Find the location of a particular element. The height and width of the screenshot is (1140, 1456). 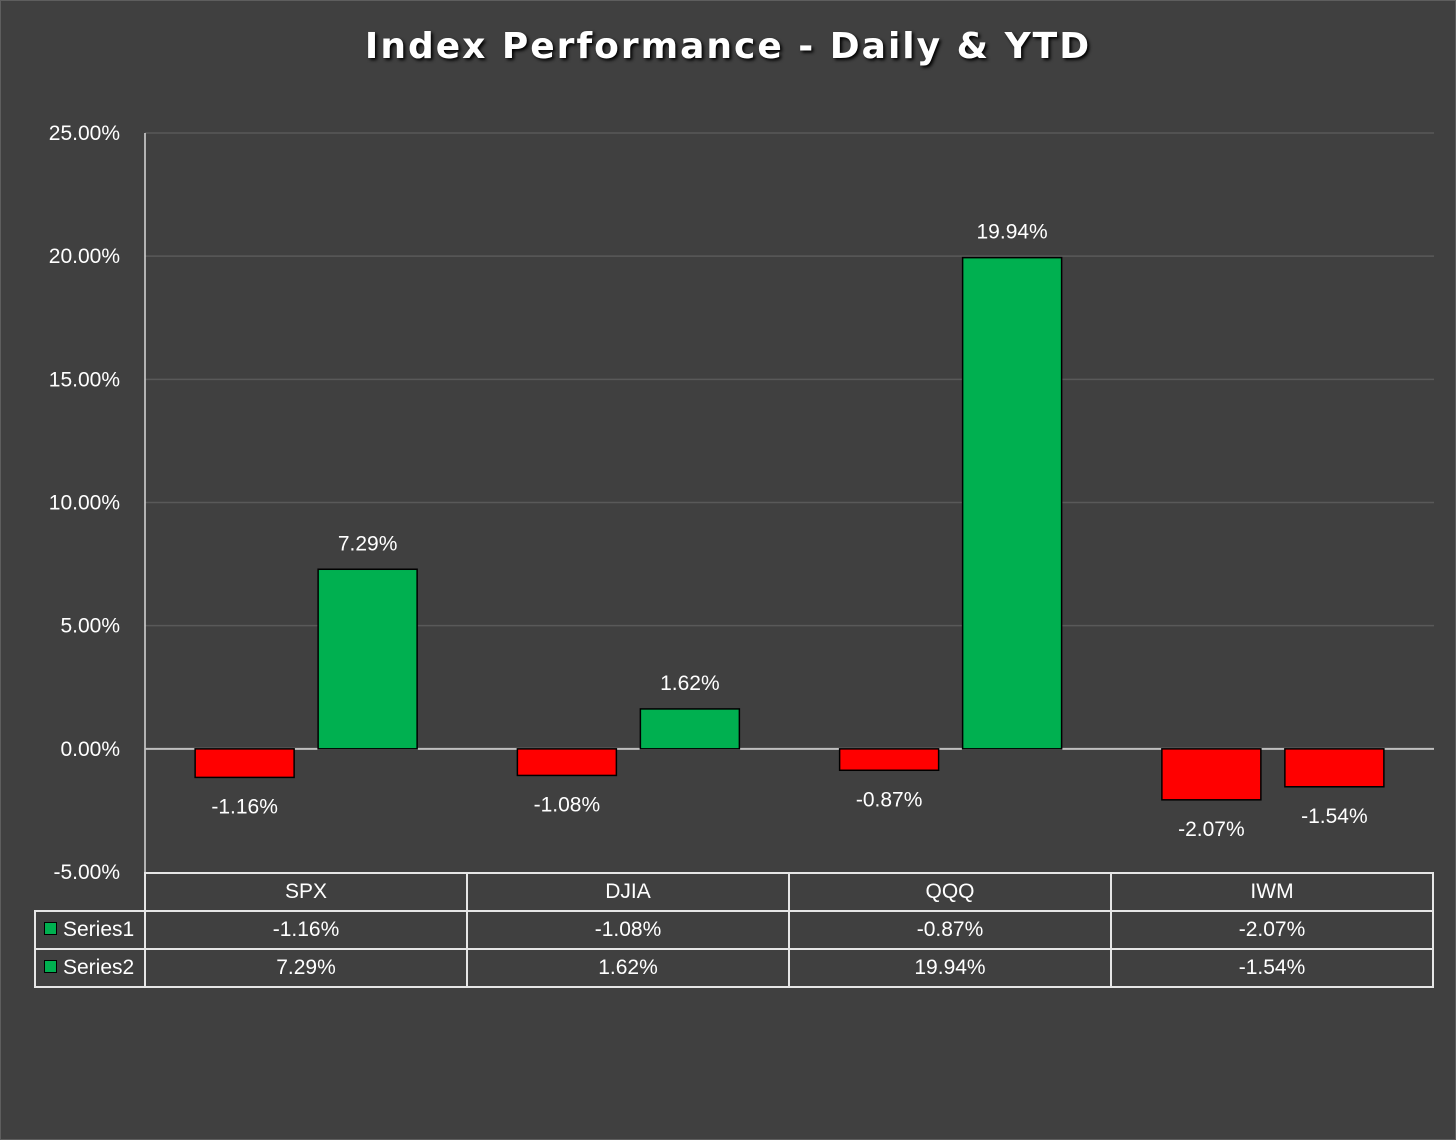

table-row: Series2 7.29% 1.62% 19.94% -1.54% is located at coordinates (734, 968).